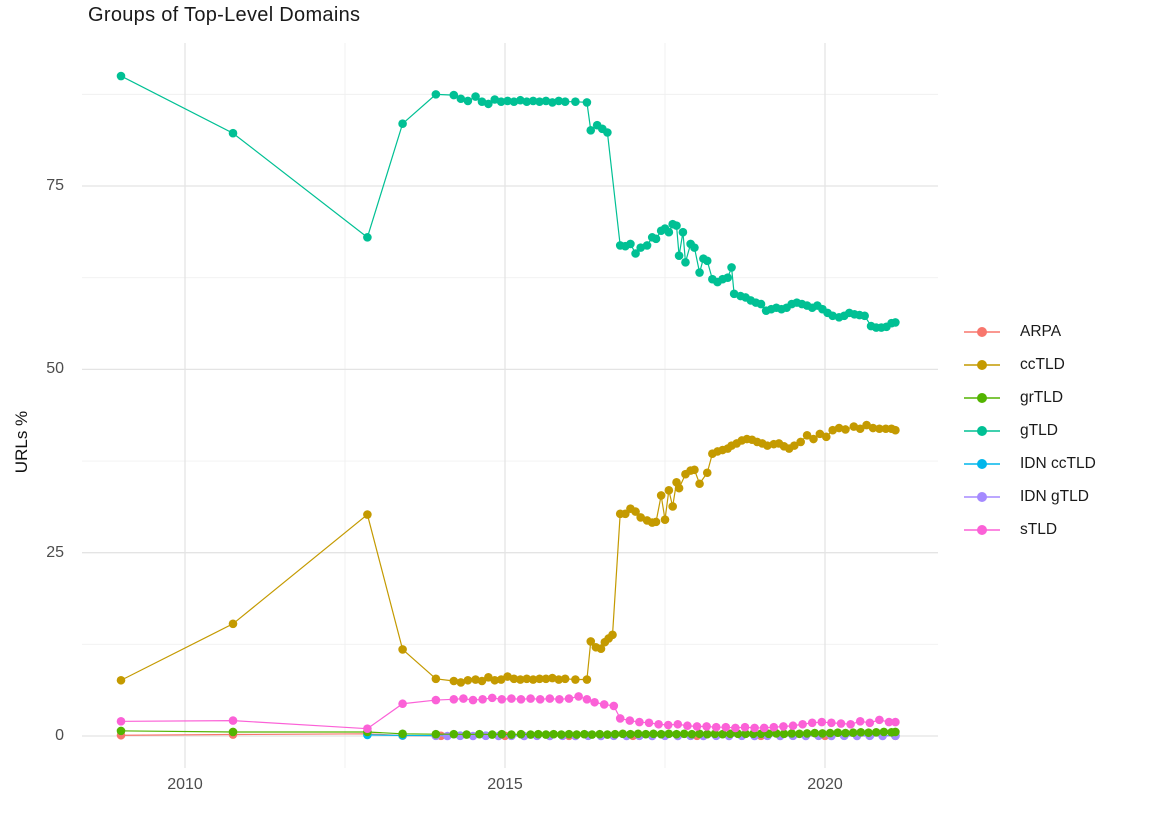 The image size is (1164, 827). Describe the element at coordinates (1042, 397) in the screenshot. I see `legend-label: grTLD` at that location.